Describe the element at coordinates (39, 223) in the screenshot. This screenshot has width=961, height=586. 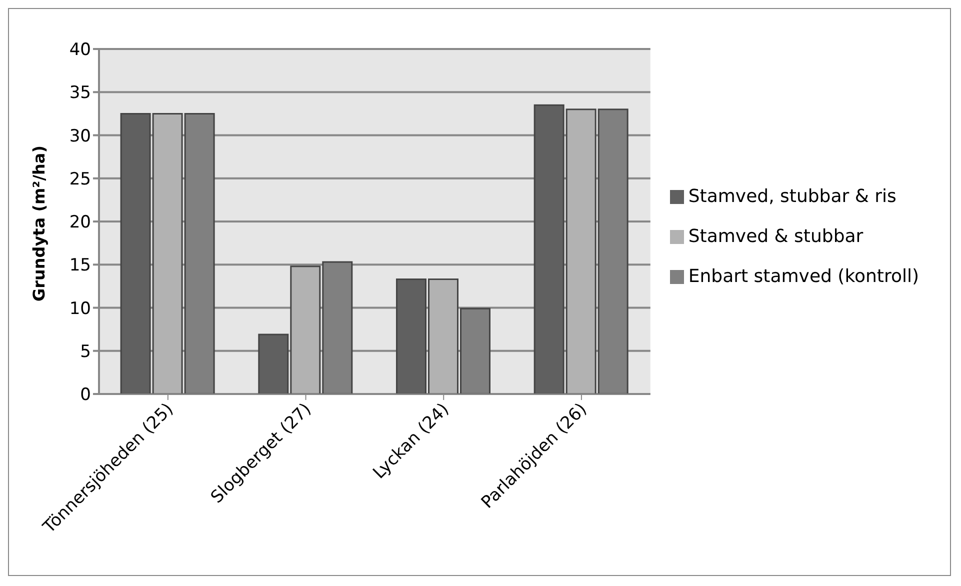
I see `y-axis-title: Grundyta (m²/ha)` at that location.